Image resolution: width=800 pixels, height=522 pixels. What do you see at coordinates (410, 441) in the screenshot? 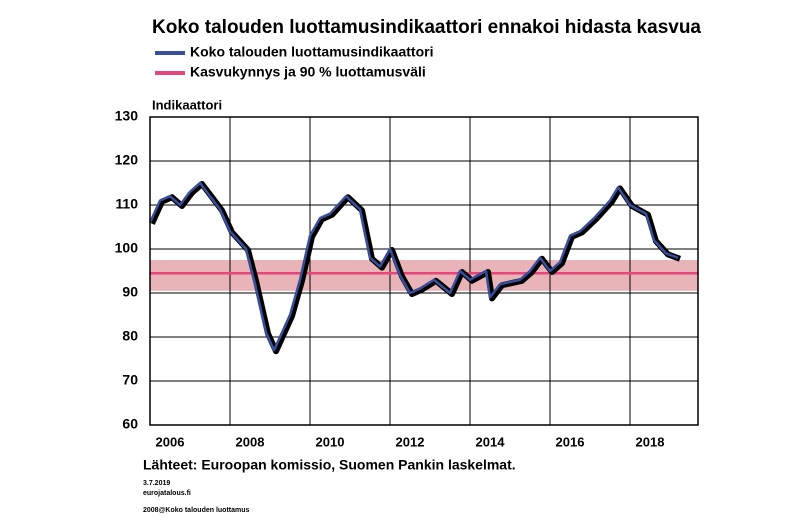
I see `x-tick-label: 2012` at bounding box center [410, 441].